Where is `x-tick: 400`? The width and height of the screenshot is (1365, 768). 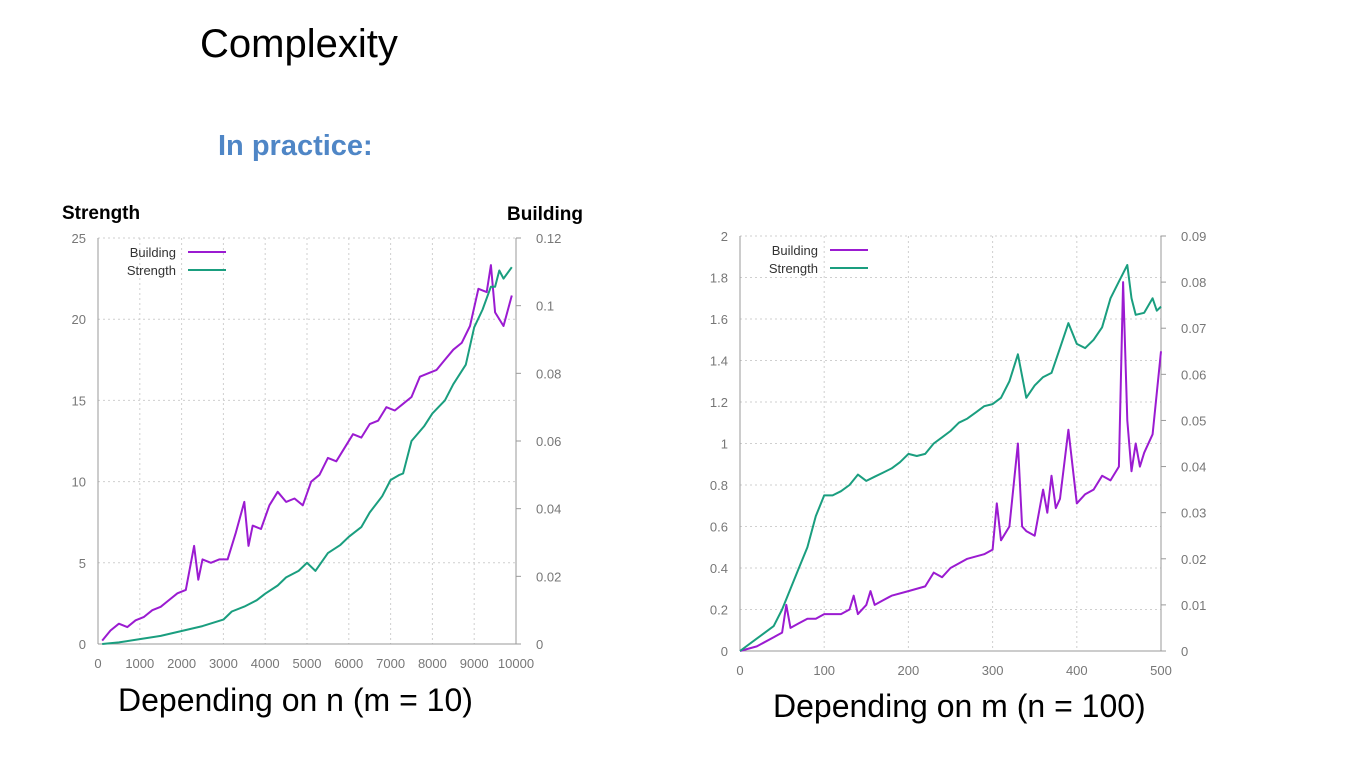
x-tick: 400 is located at coordinates (1077, 670).